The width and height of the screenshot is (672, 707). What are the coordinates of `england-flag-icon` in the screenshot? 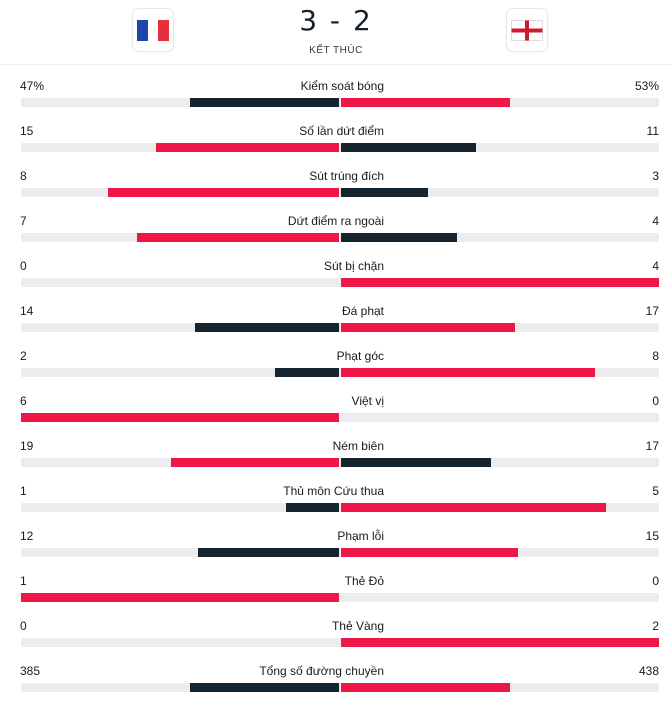 It's located at (527, 30).